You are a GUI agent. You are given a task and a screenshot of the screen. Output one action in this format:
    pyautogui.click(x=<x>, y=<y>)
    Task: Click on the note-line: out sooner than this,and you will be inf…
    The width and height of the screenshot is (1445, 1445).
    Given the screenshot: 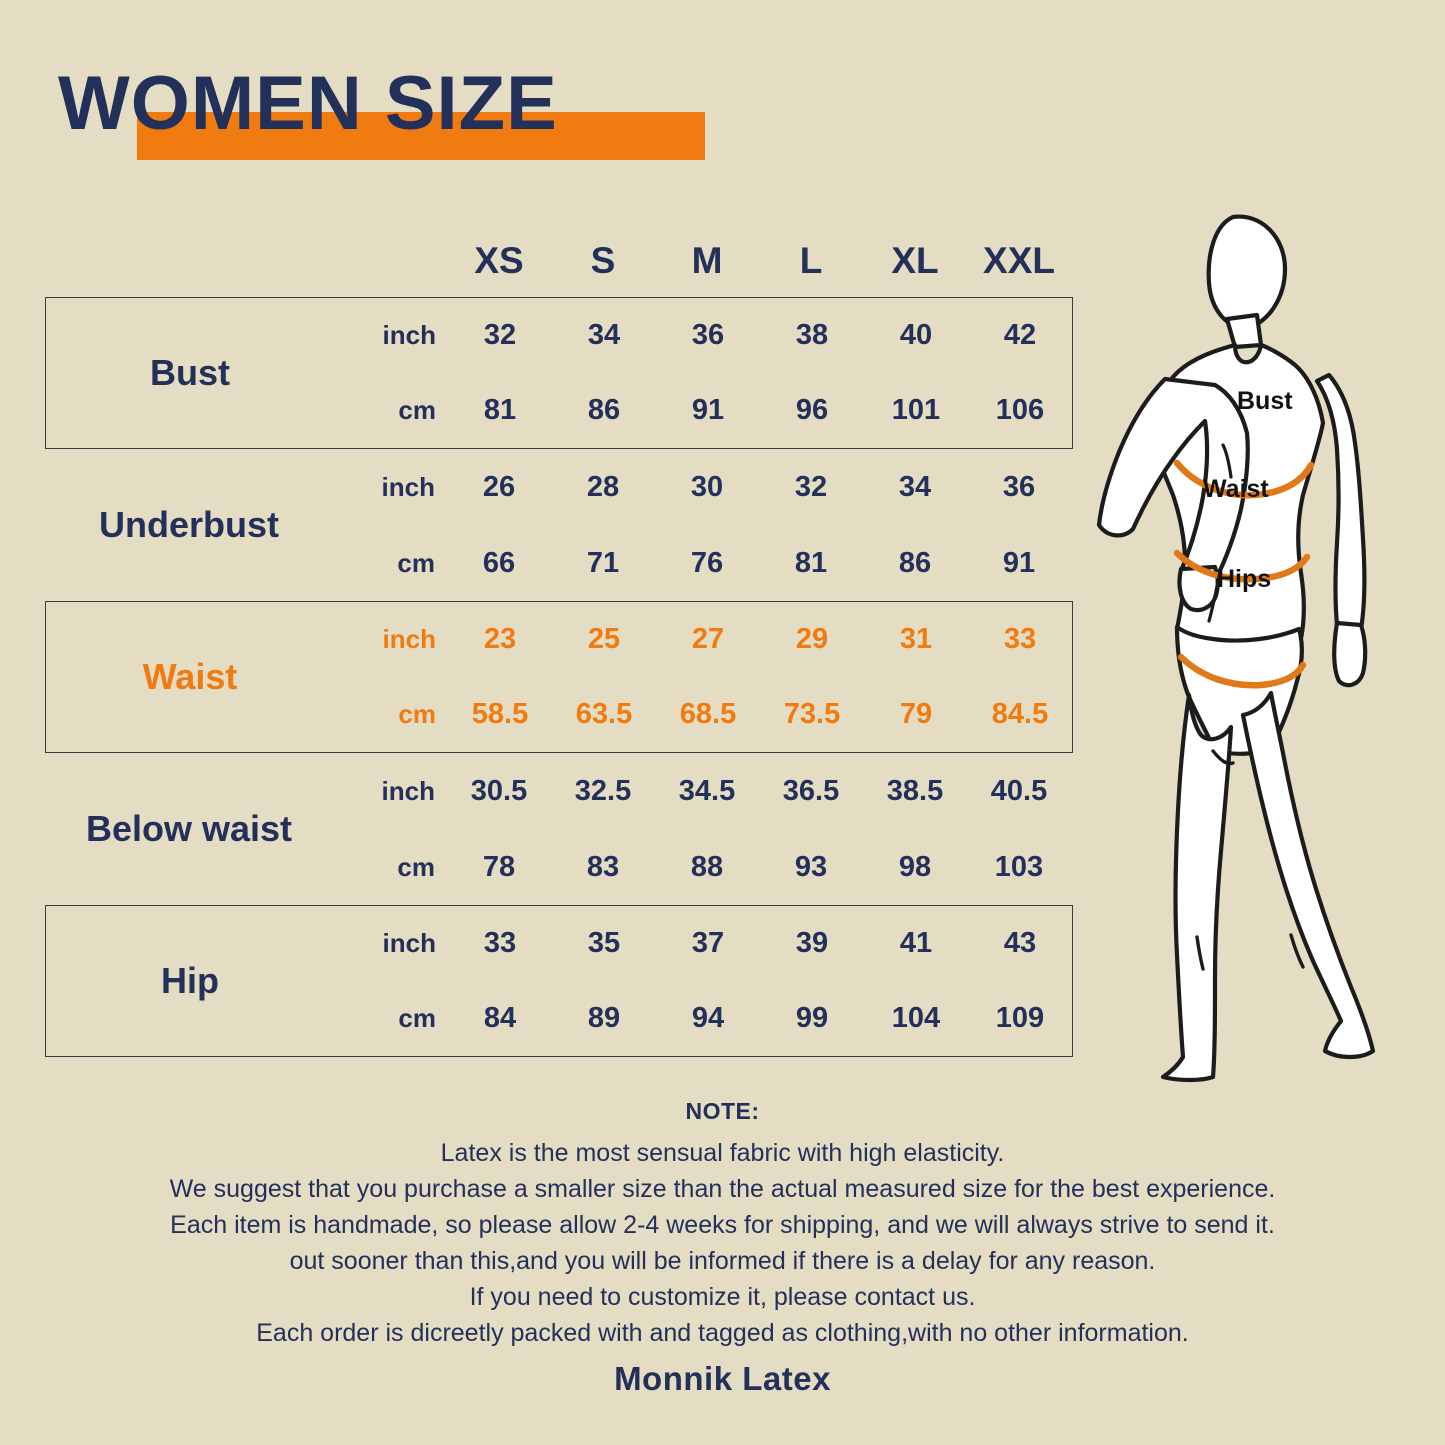 What is the action you would take?
    pyautogui.click(x=722, y=1261)
    